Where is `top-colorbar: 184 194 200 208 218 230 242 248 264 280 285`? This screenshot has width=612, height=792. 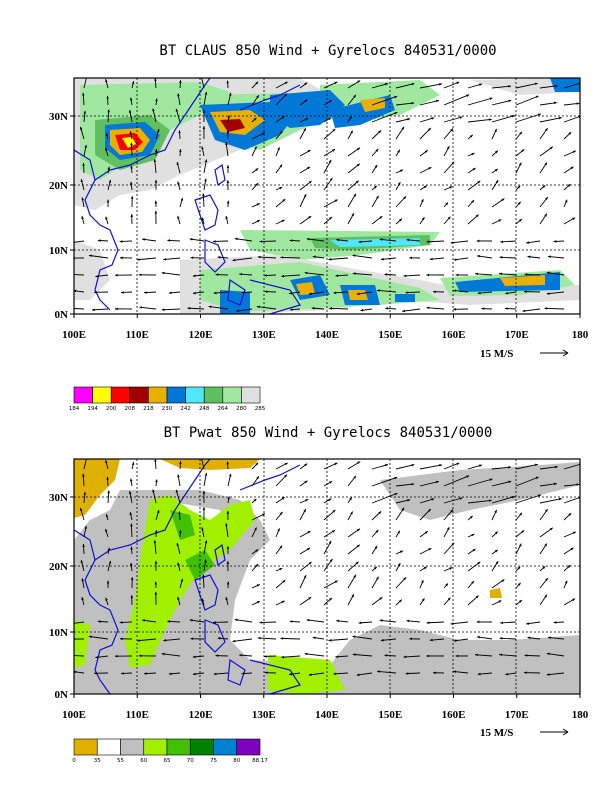 top-colorbar: 184 194 200 208 218 230 242 248 264 280 285 is located at coordinates (167, 399).